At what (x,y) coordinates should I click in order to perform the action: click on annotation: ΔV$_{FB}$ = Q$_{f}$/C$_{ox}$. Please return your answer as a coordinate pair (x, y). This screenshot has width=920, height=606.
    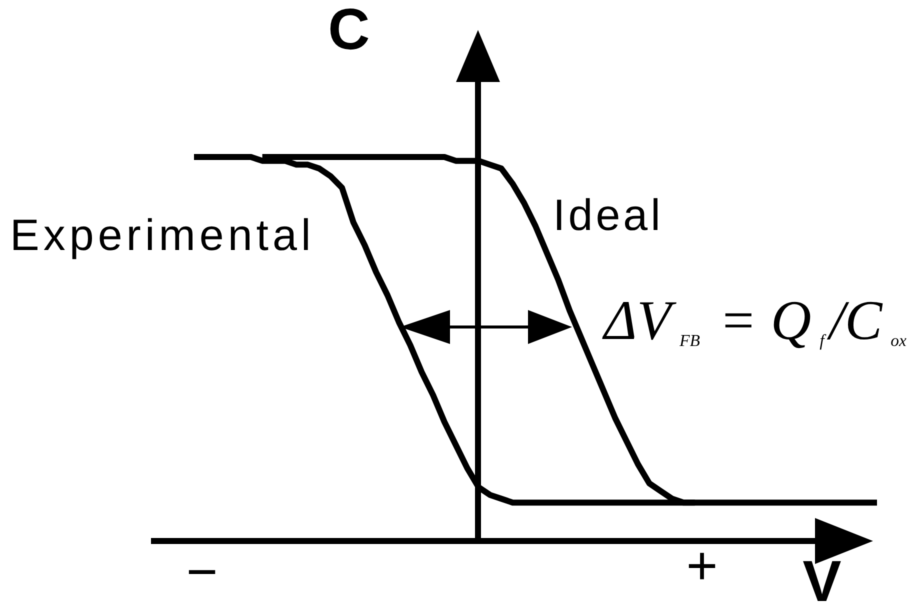
    Looking at the image, I should click on (756, 321).